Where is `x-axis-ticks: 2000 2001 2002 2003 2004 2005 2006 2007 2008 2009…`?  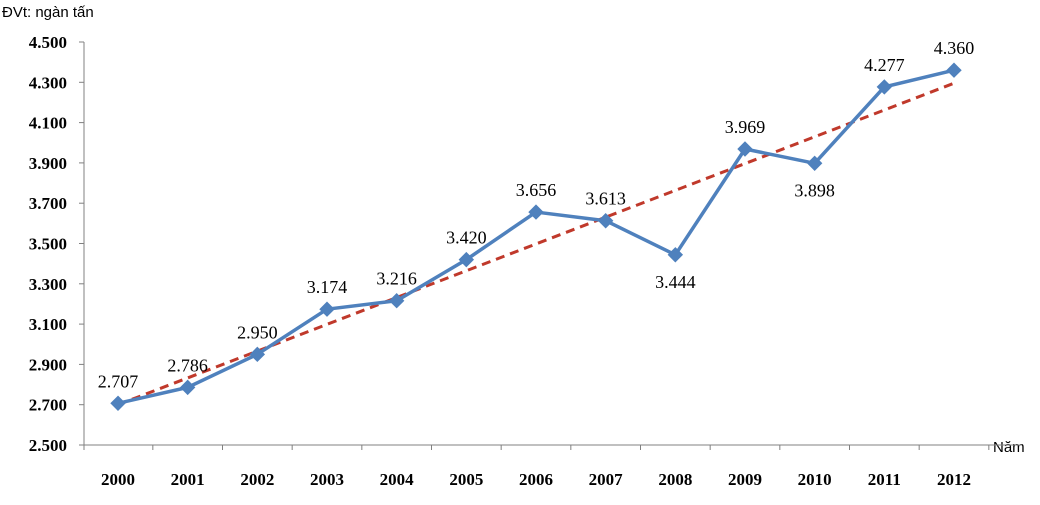
x-axis-ticks: 2000 2001 2002 2003 2004 2005 2006 2007 2008 2009… is located at coordinates (536, 467).